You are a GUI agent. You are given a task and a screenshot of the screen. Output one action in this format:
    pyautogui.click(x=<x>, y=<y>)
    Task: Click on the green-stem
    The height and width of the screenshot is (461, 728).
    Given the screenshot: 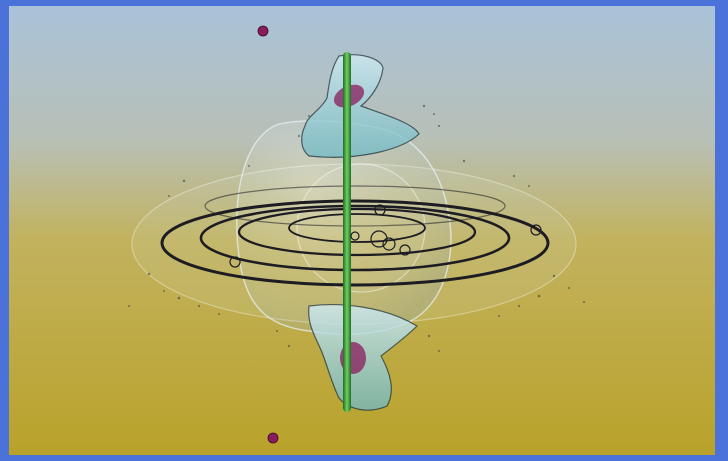 What is the action you would take?
    pyautogui.click(x=347, y=232)
    